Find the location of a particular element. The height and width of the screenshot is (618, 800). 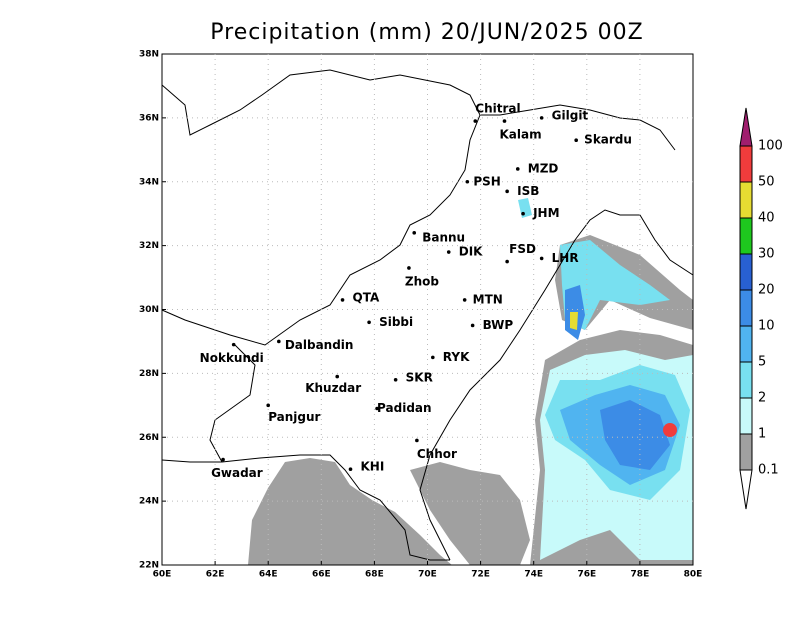

city-label: MZD is located at coordinates (543, 168).